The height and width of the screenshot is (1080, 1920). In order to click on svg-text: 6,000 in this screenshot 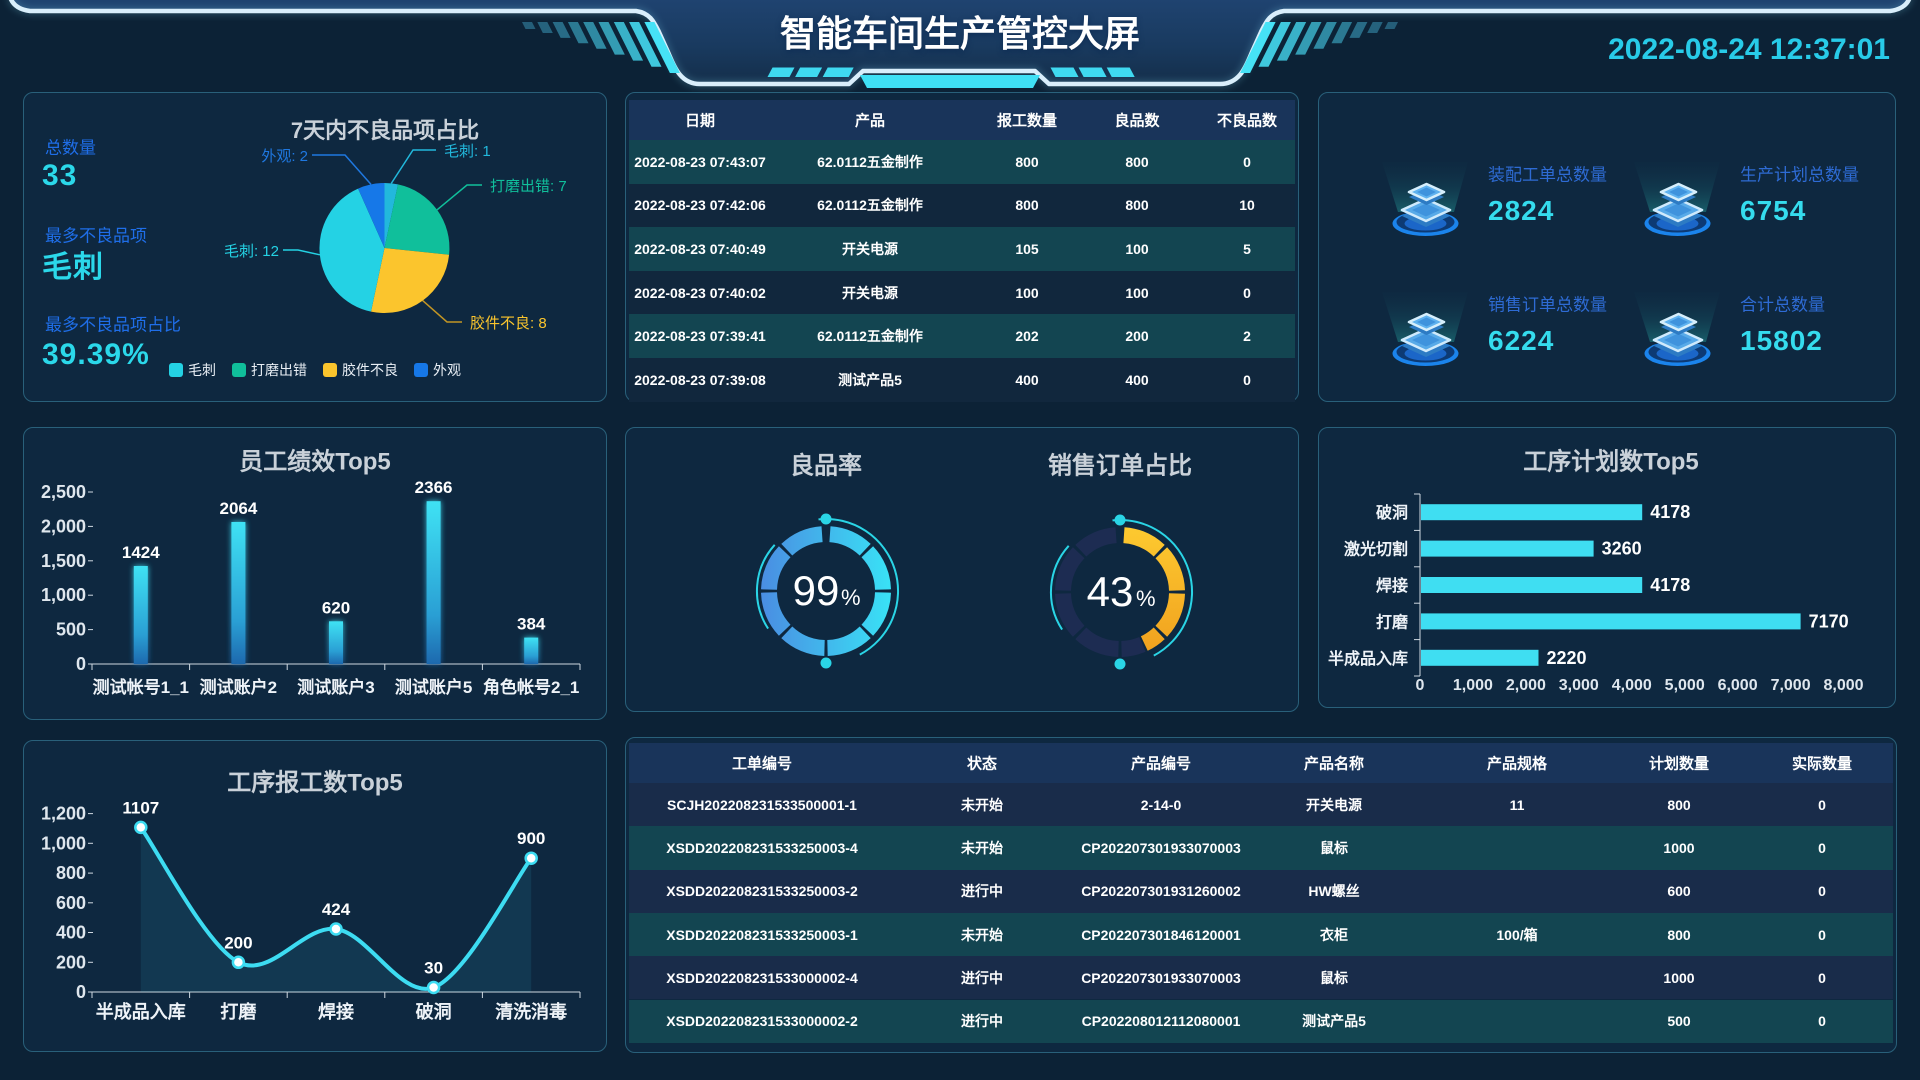, I will do `click(1738, 685)`.